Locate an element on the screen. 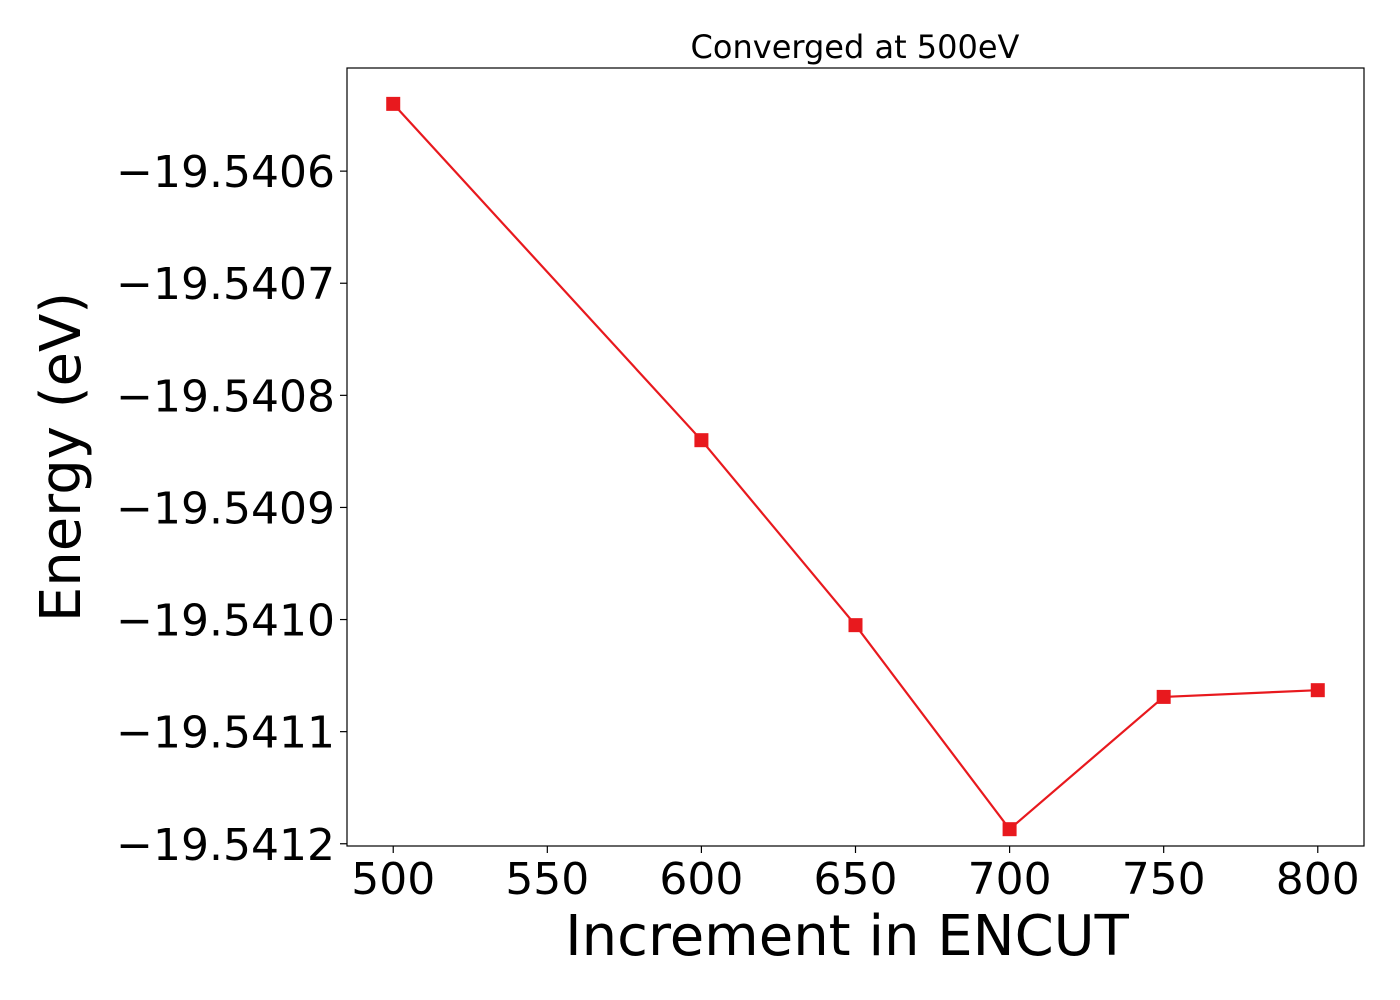 Image resolution: width=1400 pixels, height=1000 pixels. x-axis: 500 550 600 650 700 750 800 is located at coordinates (855, 875).